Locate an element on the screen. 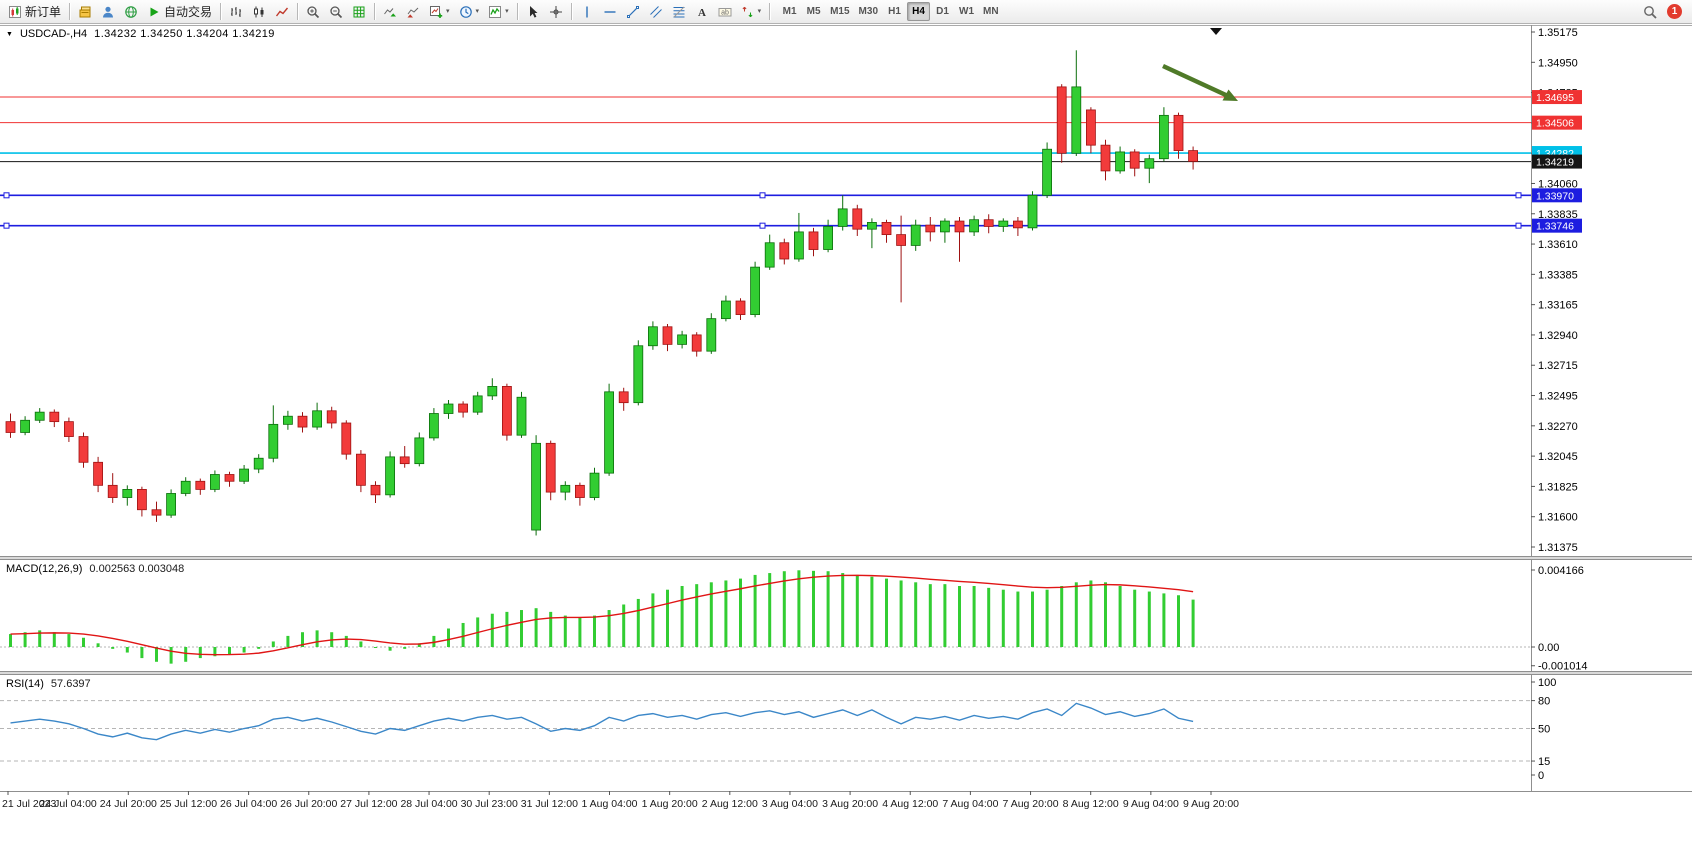 This screenshot has height=851, width=1692. vertical-line-button is located at coordinates (587, 11).